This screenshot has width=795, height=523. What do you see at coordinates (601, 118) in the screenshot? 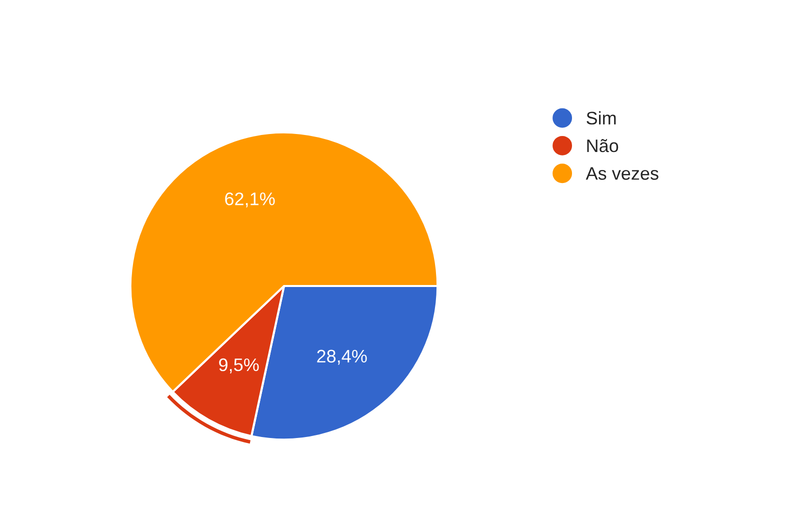
I see `legend-label: Sim` at bounding box center [601, 118].